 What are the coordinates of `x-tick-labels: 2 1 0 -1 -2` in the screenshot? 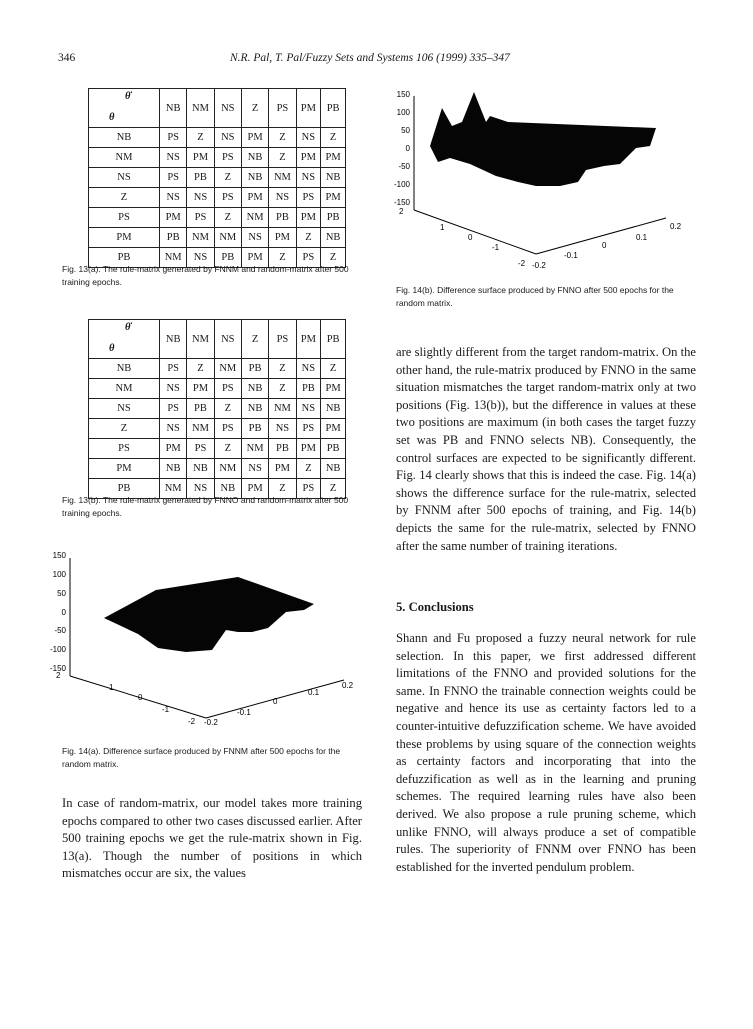 It's located at (126, 698).